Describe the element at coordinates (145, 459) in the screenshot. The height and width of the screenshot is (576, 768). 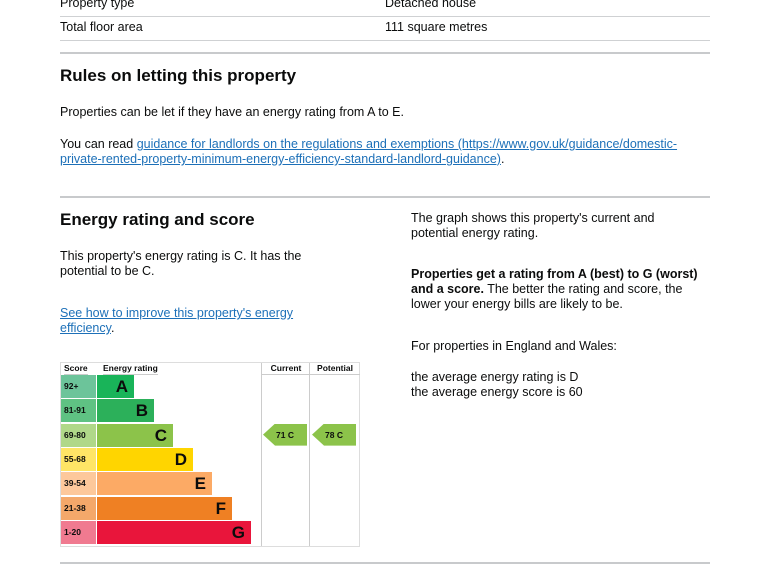
I see `rating-band-d: D` at that location.